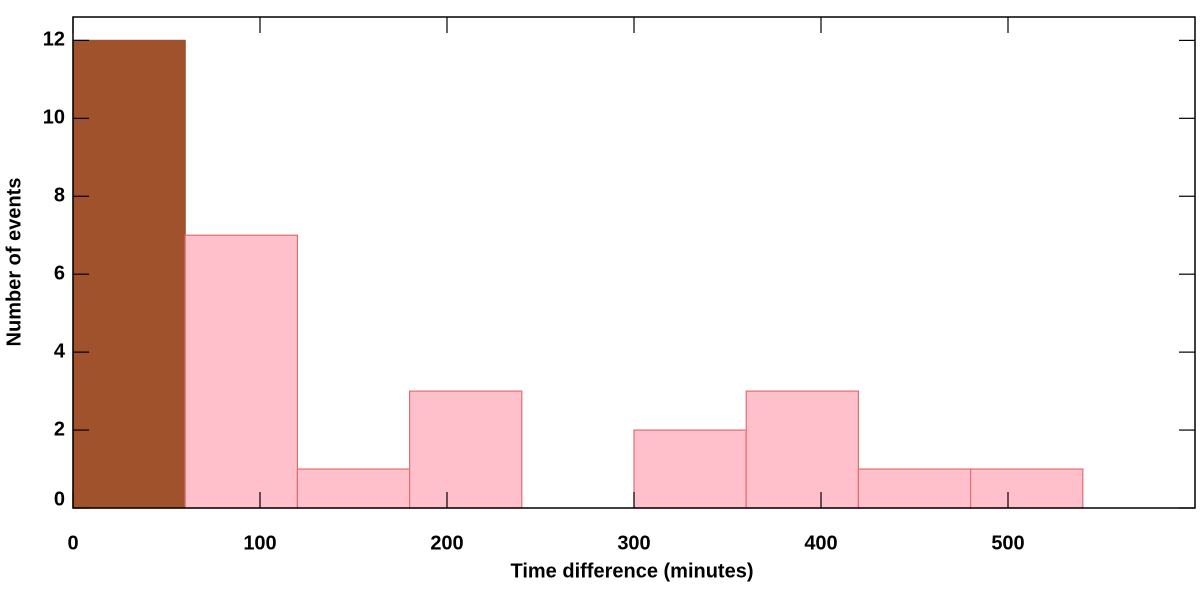 The width and height of the screenshot is (1200, 589). What do you see at coordinates (59, 273) in the screenshot?
I see `y-tick-label: 6` at bounding box center [59, 273].